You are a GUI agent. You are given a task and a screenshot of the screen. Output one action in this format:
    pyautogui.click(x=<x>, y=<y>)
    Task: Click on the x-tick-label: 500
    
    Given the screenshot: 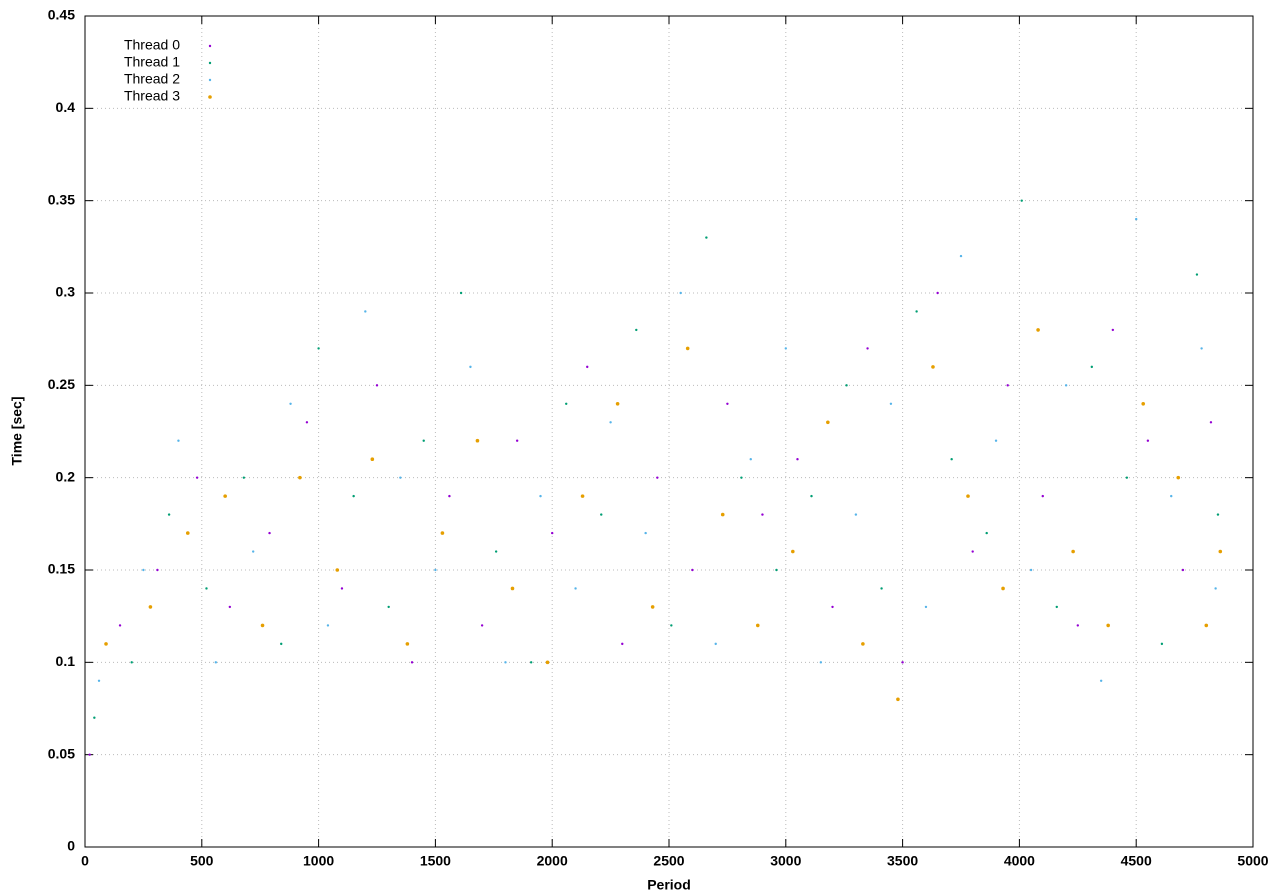 What is the action you would take?
    pyautogui.click(x=202, y=861)
    